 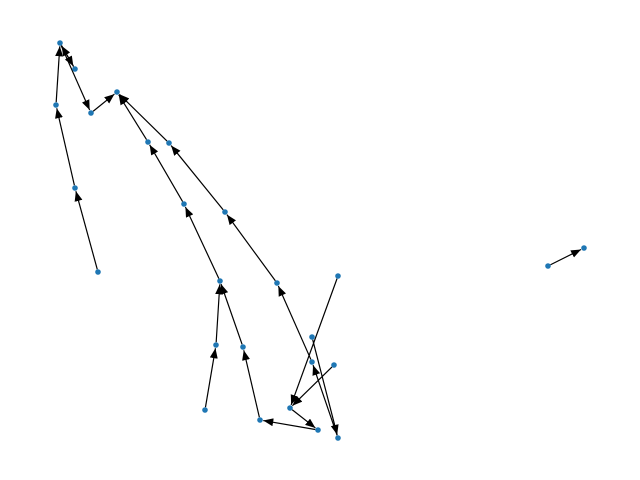 I want to click on node-n4, so click(x=75, y=188).